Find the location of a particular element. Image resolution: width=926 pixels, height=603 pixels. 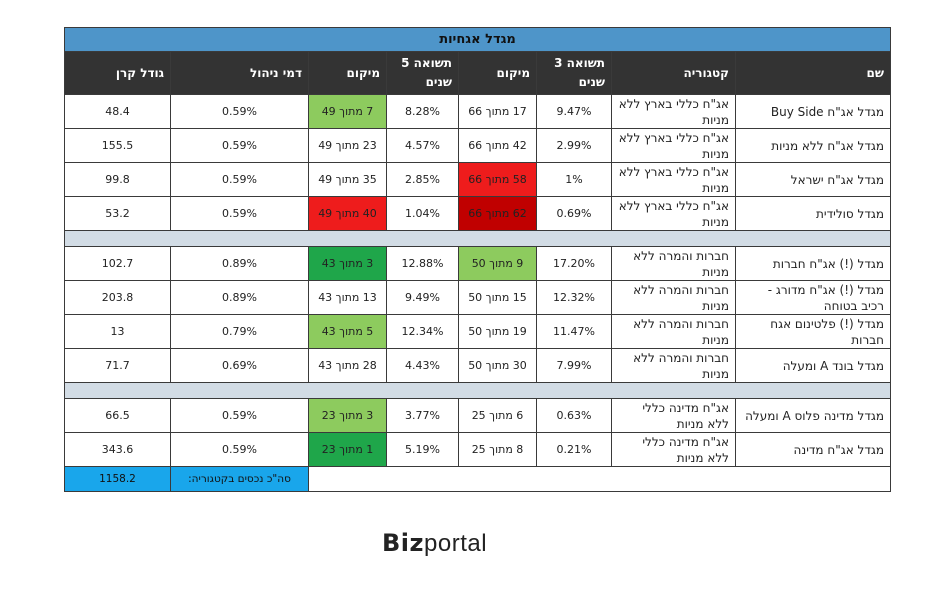

rank-5y-cell: 13 מתוך 43 is located at coordinates (347, 297).